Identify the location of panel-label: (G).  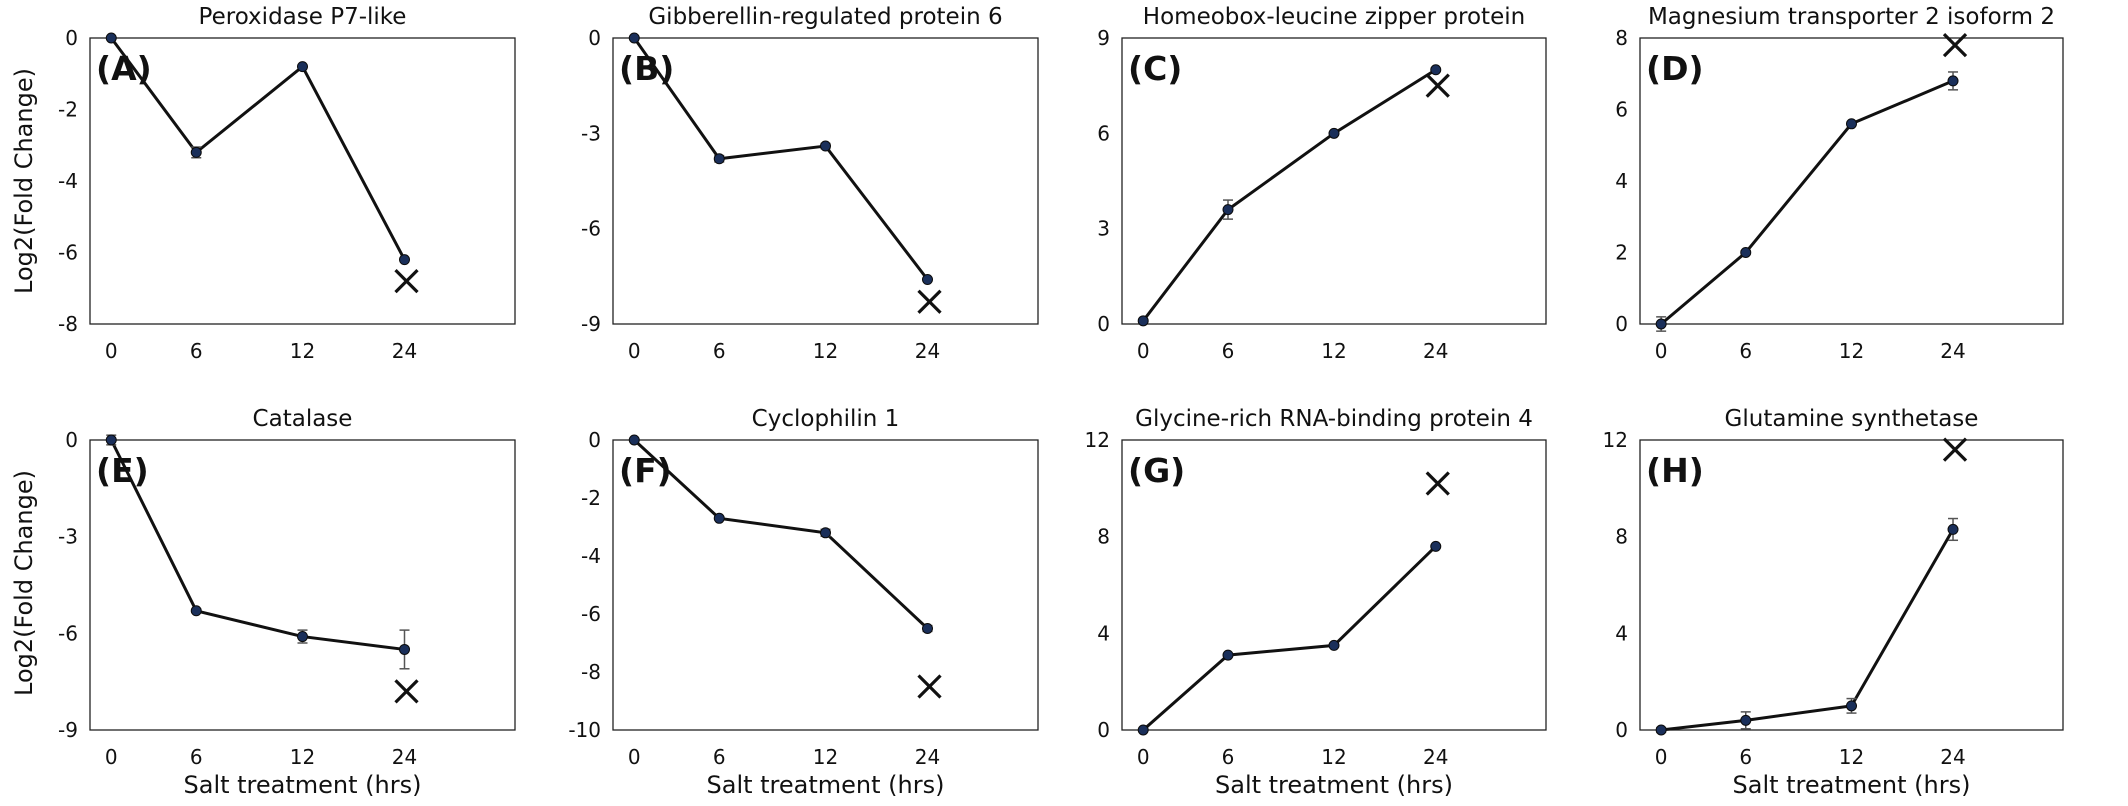
(1156, 470).